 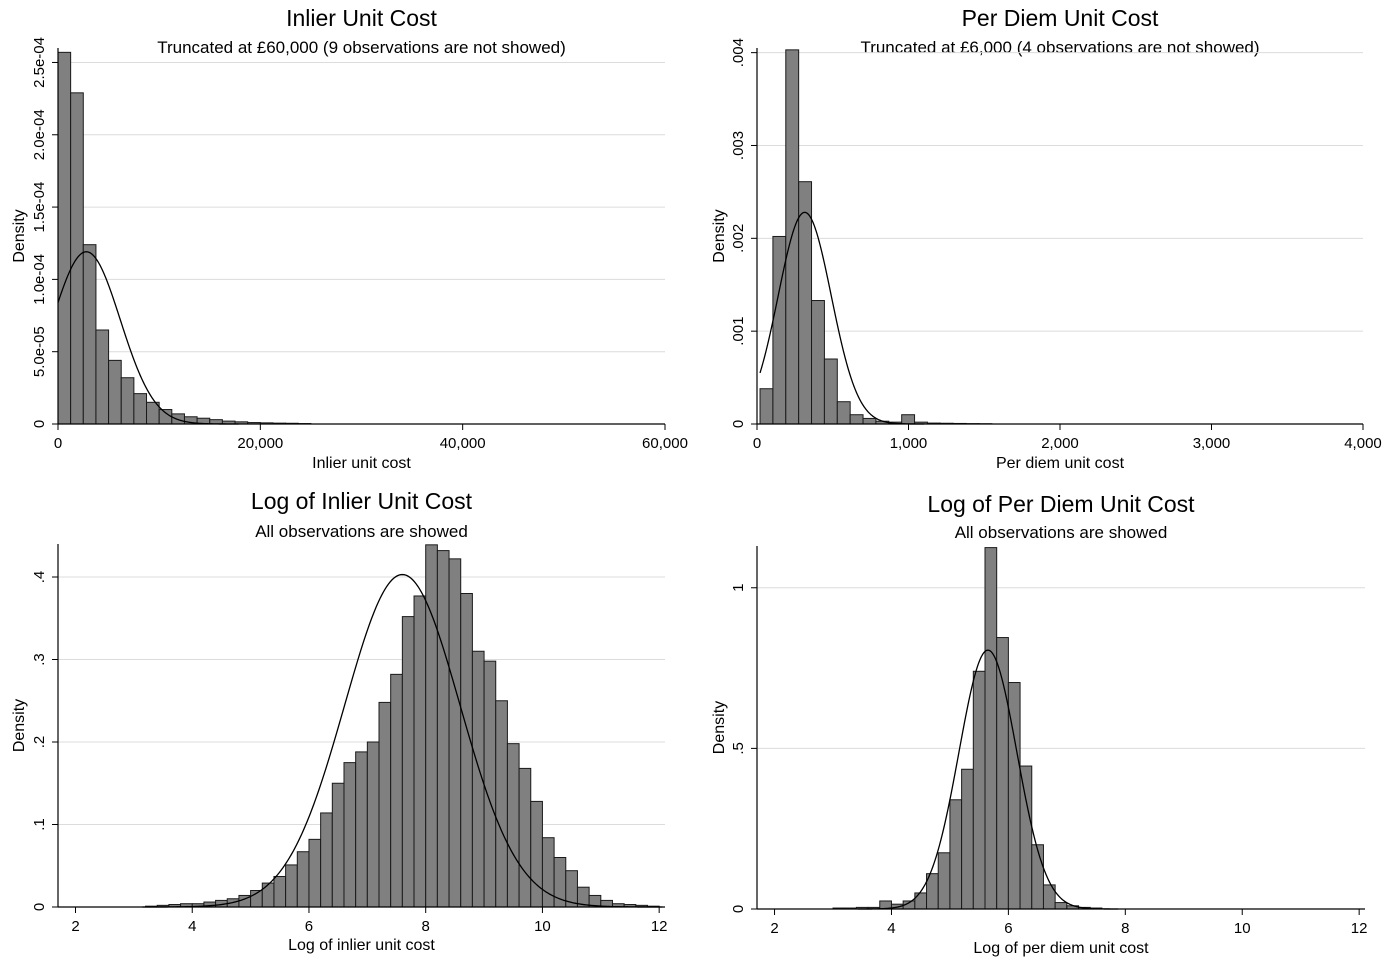 I want to click on chart-title: Log of Per Diem Unit Cost, so click(x=1061, y=504).